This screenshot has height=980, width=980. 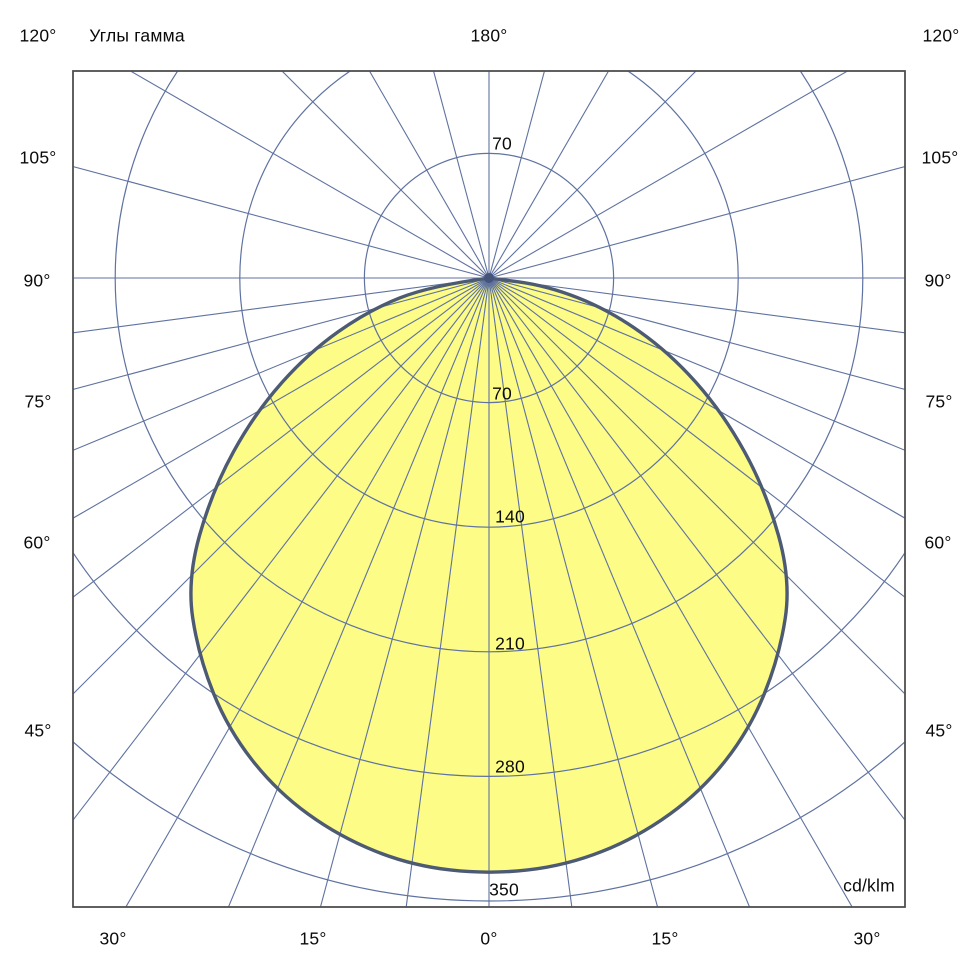 I want to click on angle-label-bottom-30l: 30°, so click(x=113, y=938).